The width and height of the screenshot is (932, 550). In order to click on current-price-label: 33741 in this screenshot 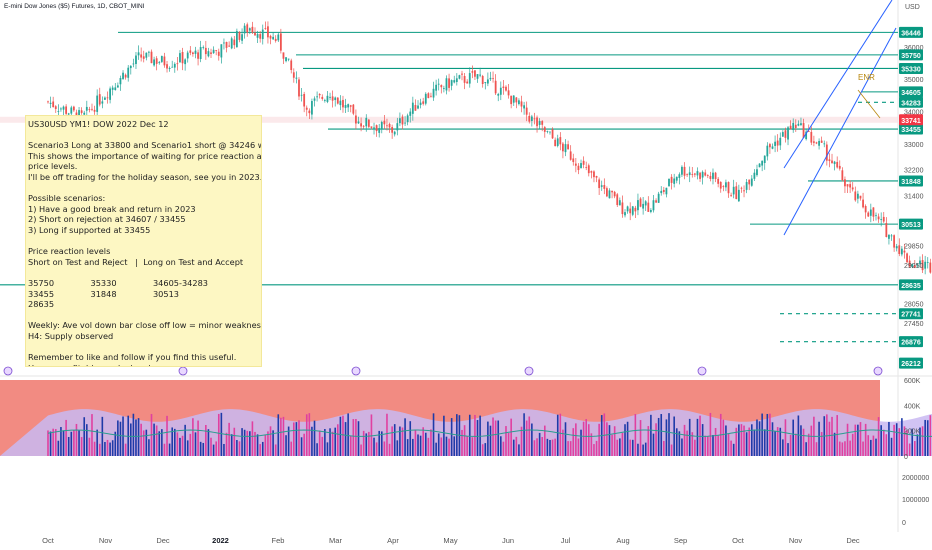, I will do `click(911, 121)`.